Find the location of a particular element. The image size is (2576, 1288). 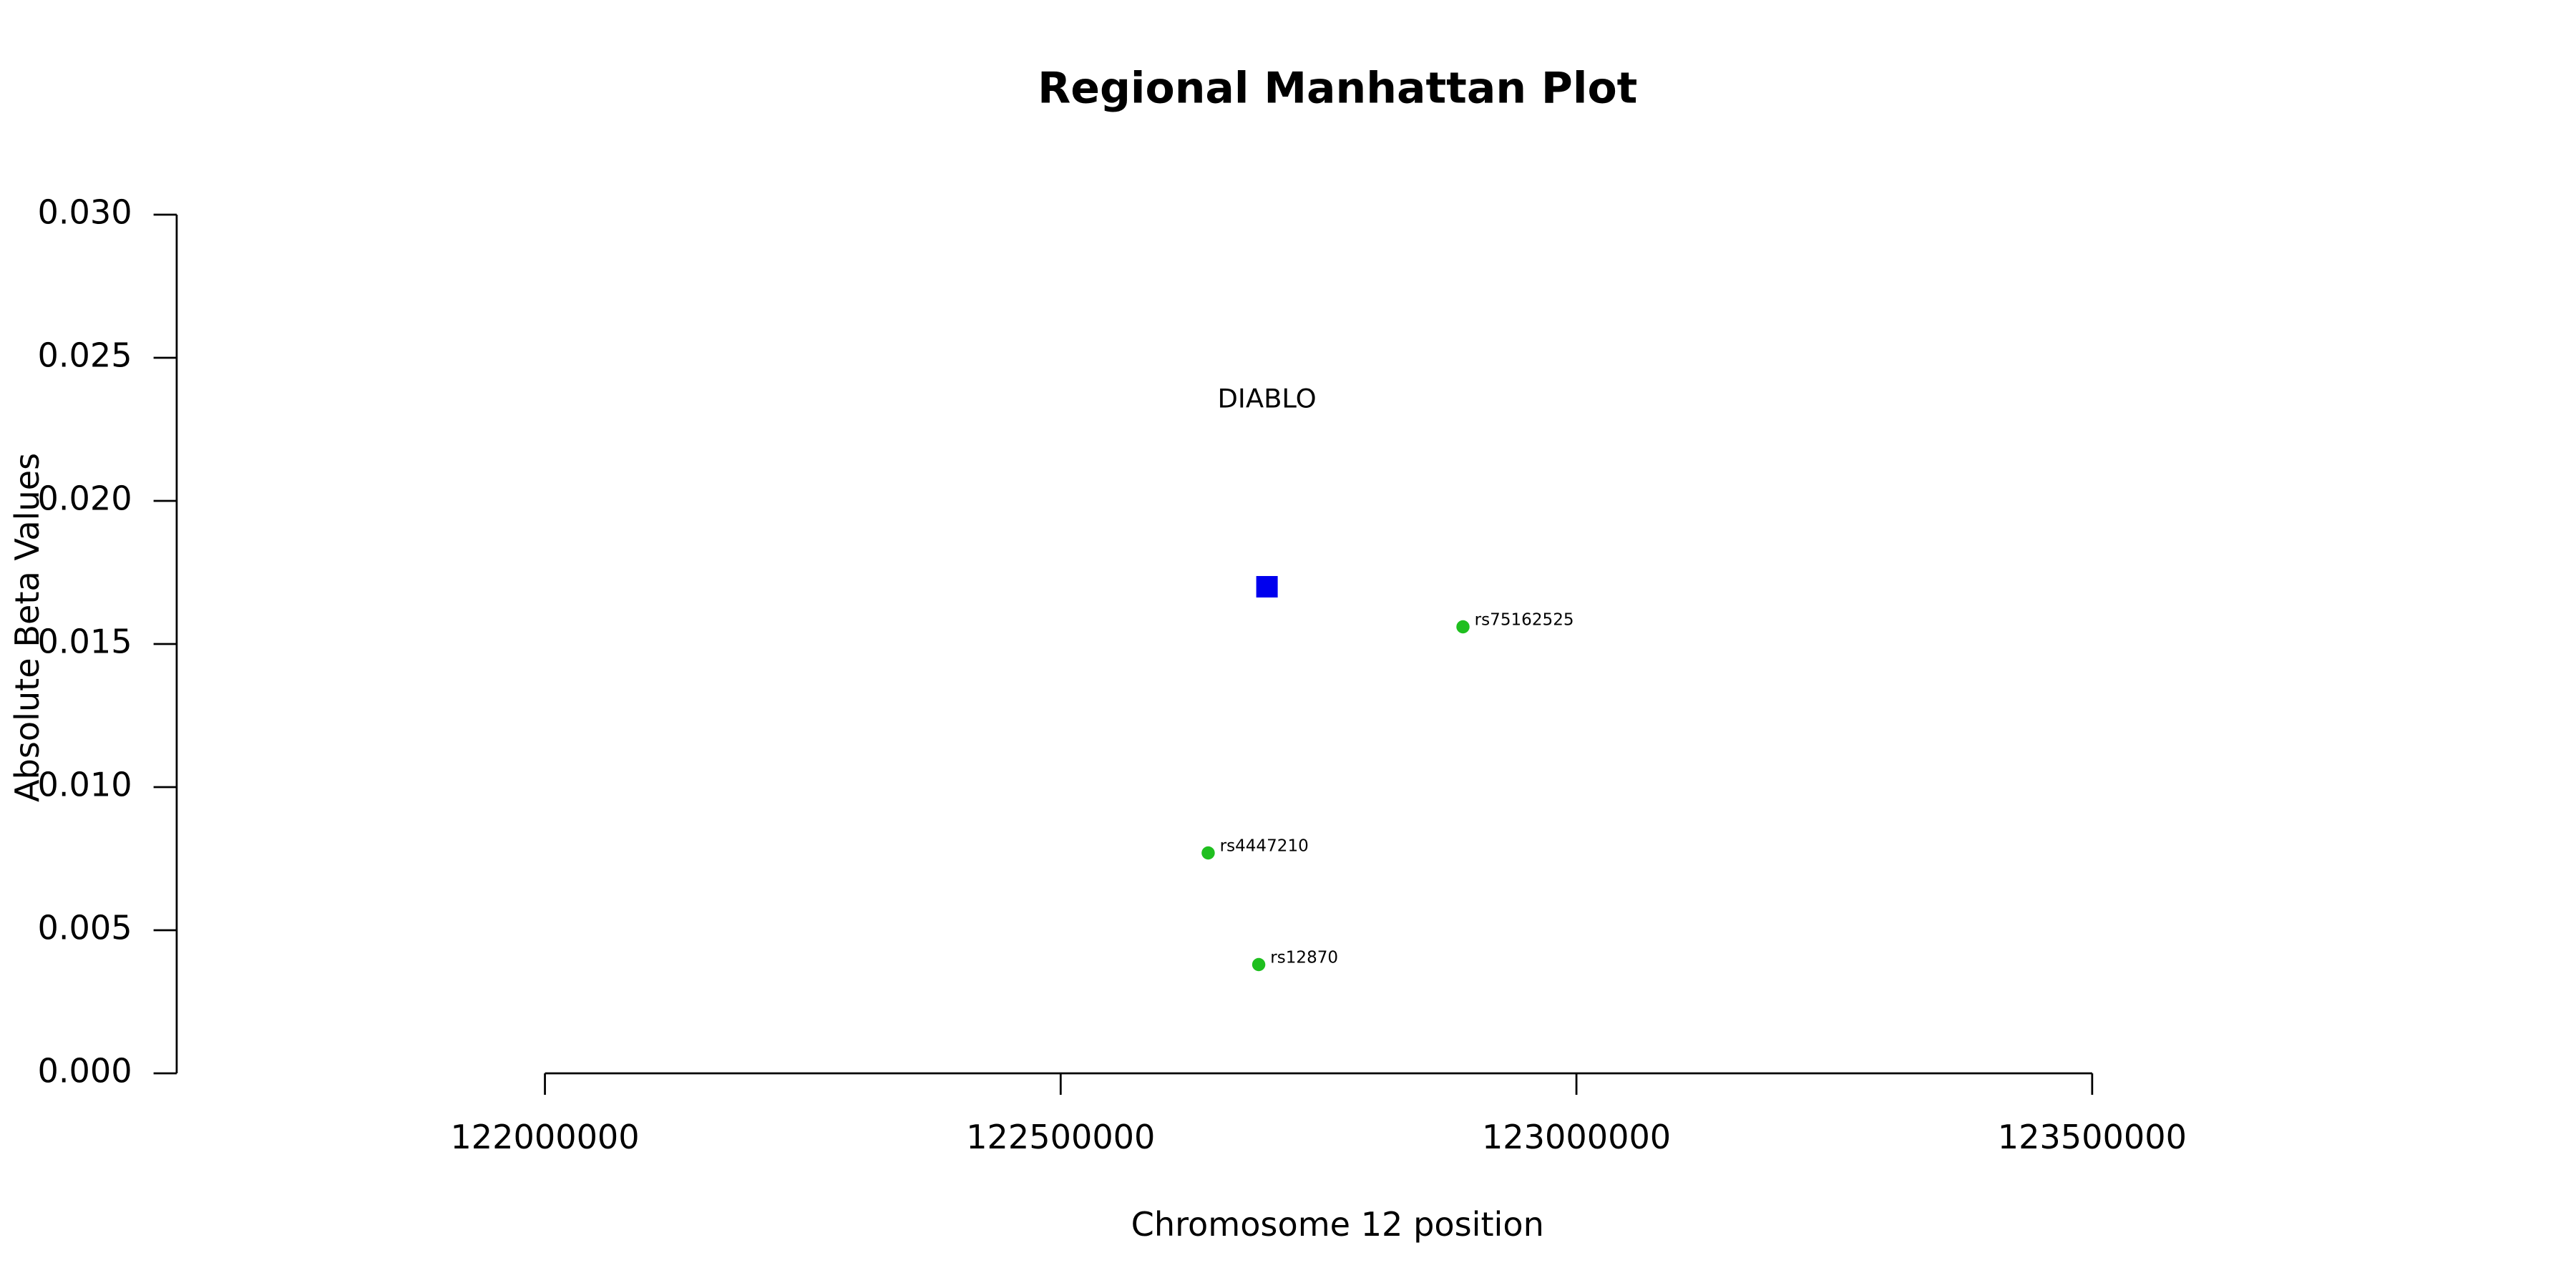

snp-label: rs12870 is located at coordinates (1304, 957).